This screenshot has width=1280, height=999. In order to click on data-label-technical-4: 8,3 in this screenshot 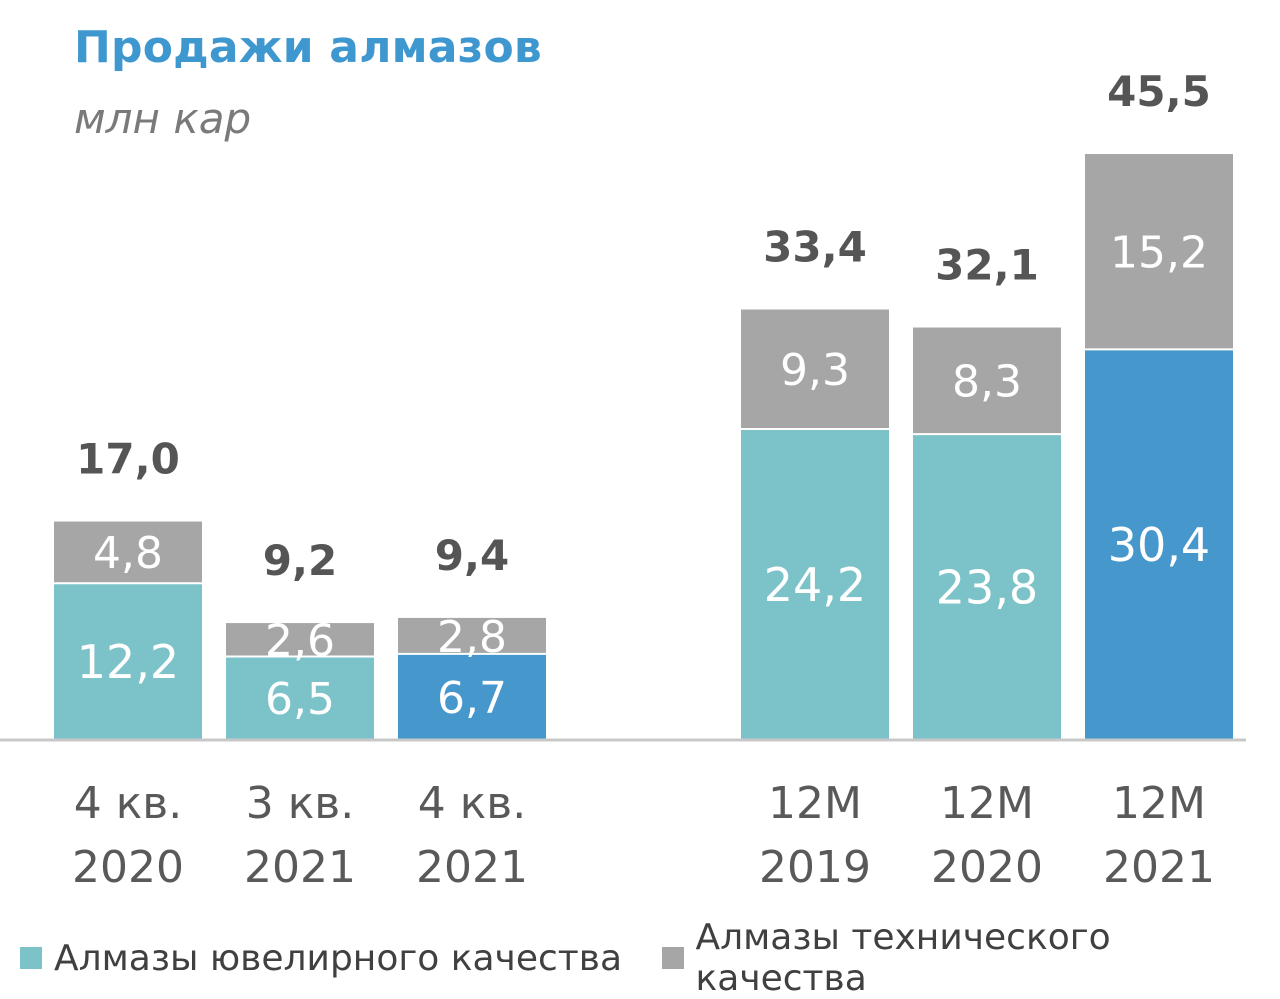, I will do `click(987, 382)`.